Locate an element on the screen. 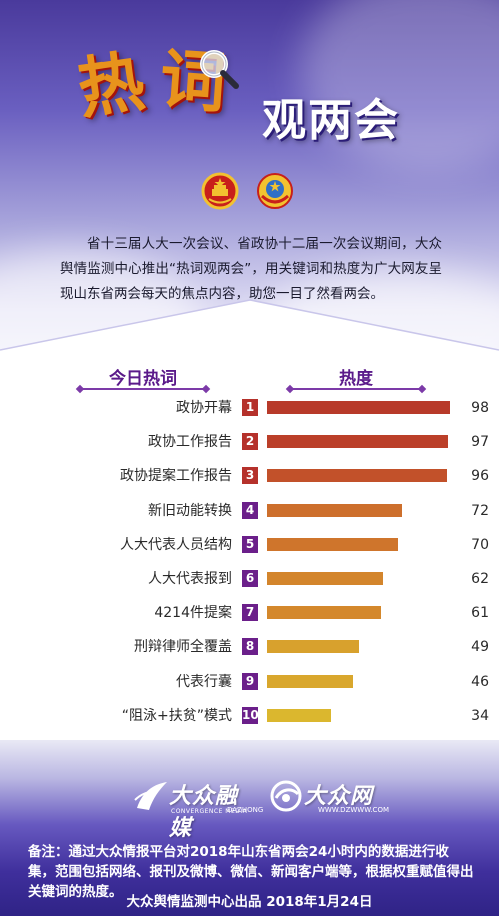 This screenshot has width=499, height=916. rank-badge: 6 is located at coordinates (250, 578).